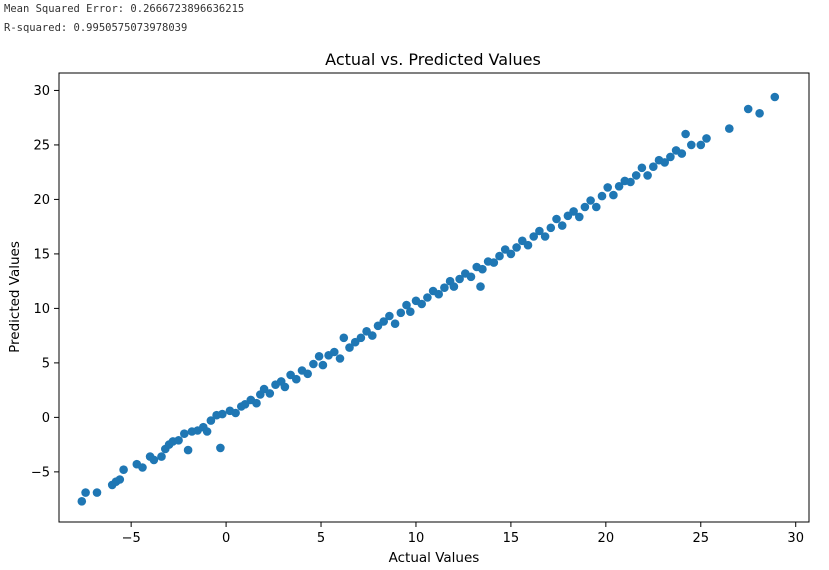  Describe the element at coordinates (46, 363) in the screenshot. I see `y-tick-label: 5` at that location.